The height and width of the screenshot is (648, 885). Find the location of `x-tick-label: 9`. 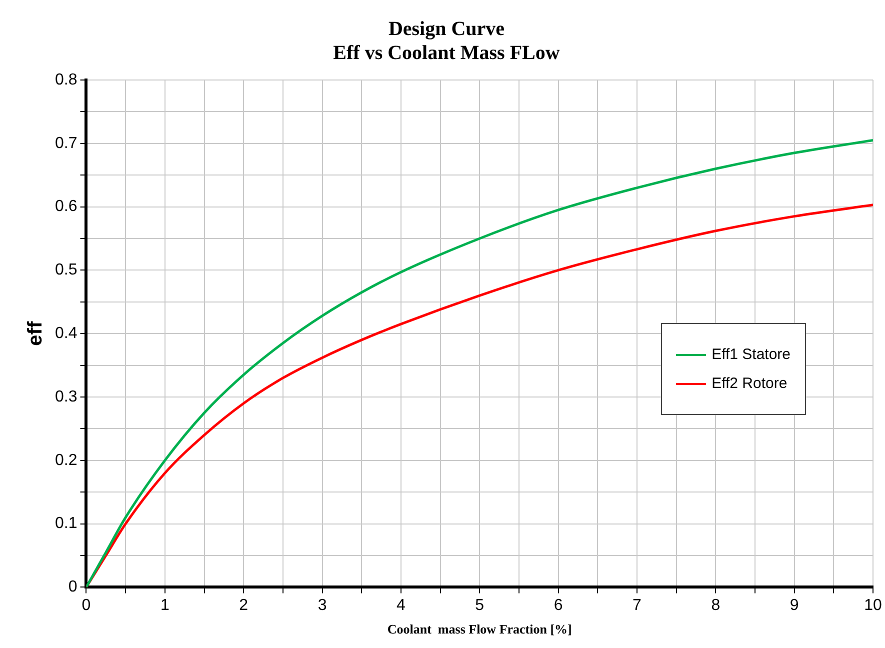

x-tick-label: 9 is located at coordinates (794, 605).